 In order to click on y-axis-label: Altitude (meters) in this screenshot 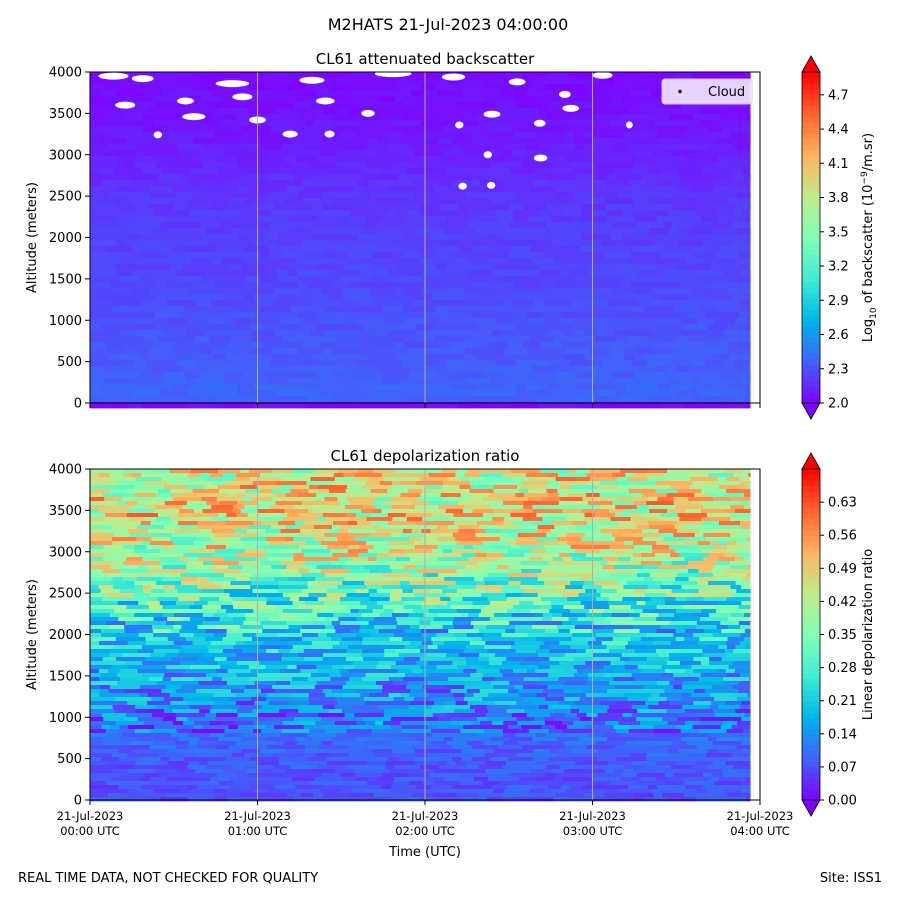, I will do `click(32, 237)`.